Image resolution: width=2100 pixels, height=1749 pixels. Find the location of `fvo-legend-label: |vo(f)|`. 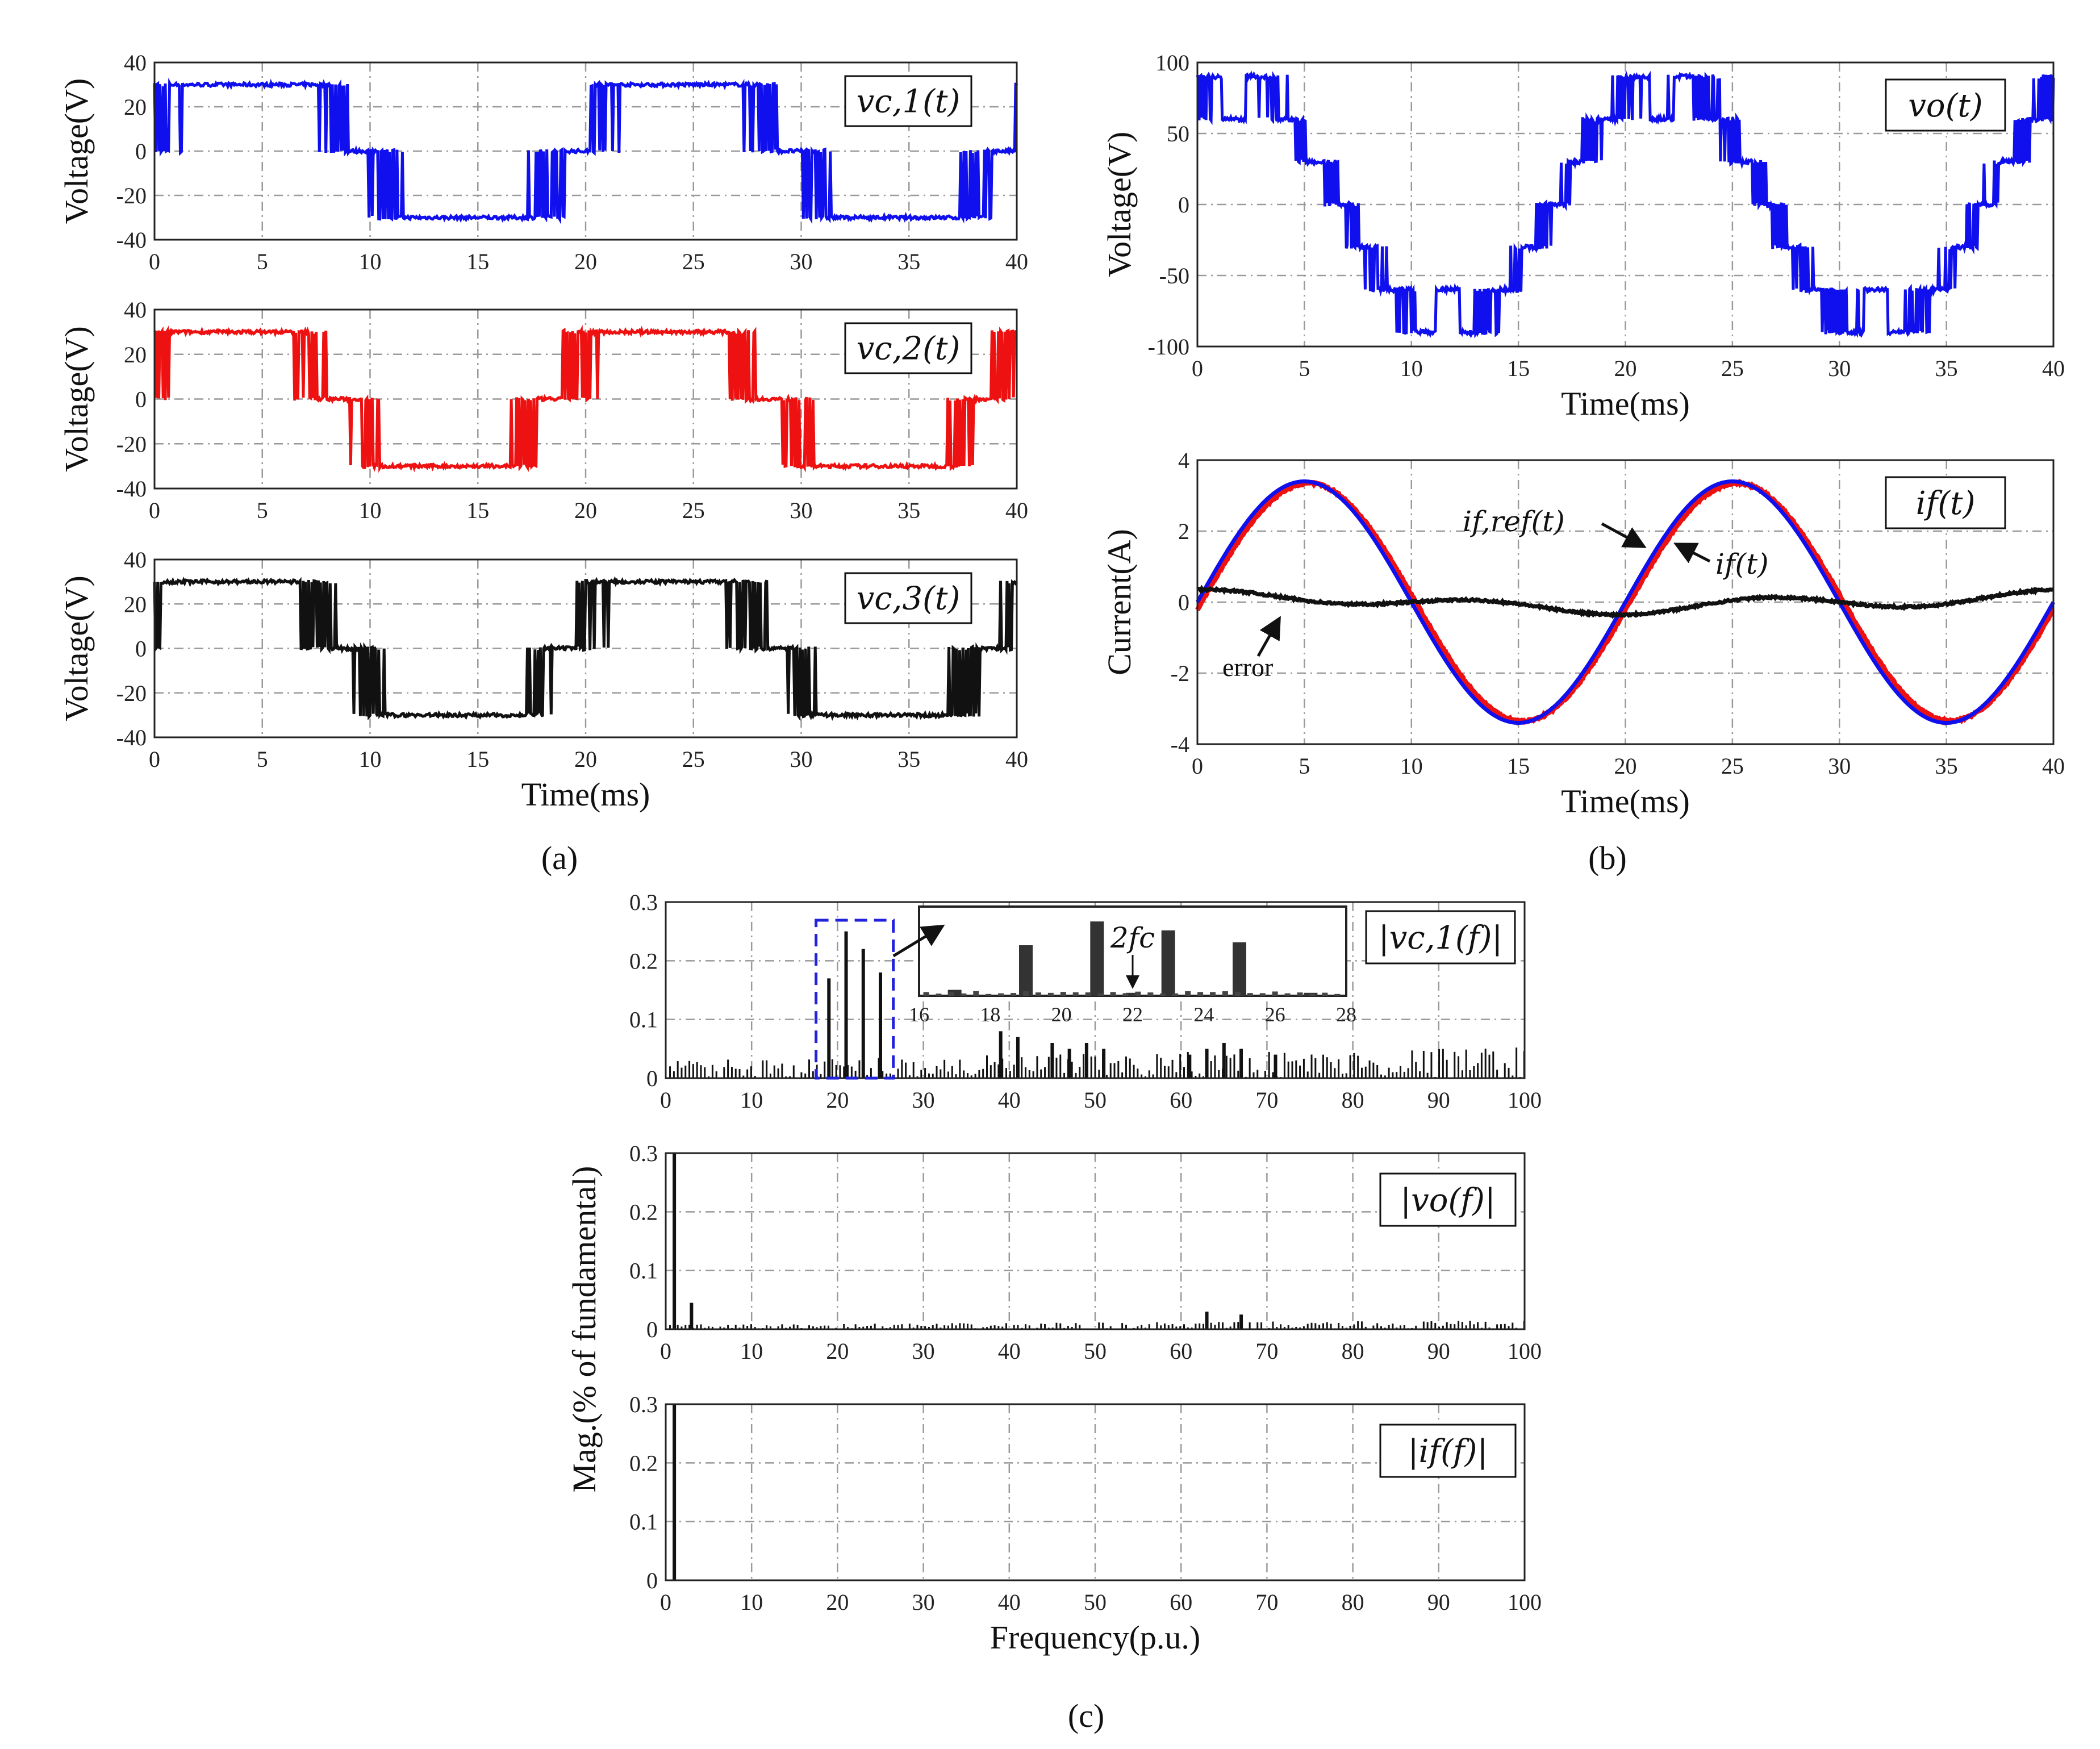

fvo-legend-label: |vo(f)| is located at coordinates (1448, 1200).